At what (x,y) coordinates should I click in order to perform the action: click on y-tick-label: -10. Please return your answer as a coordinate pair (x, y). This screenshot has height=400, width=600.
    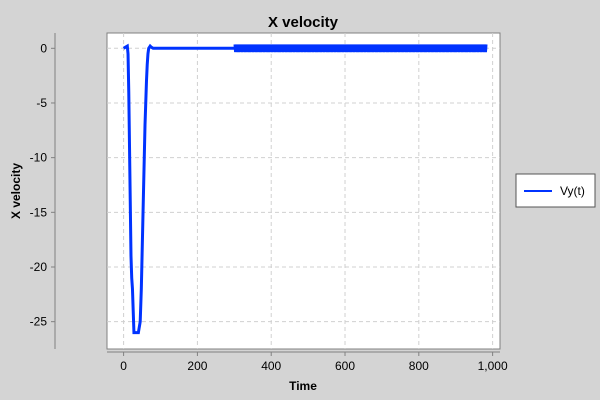
    Looking at the image, I should click on (39, 158).